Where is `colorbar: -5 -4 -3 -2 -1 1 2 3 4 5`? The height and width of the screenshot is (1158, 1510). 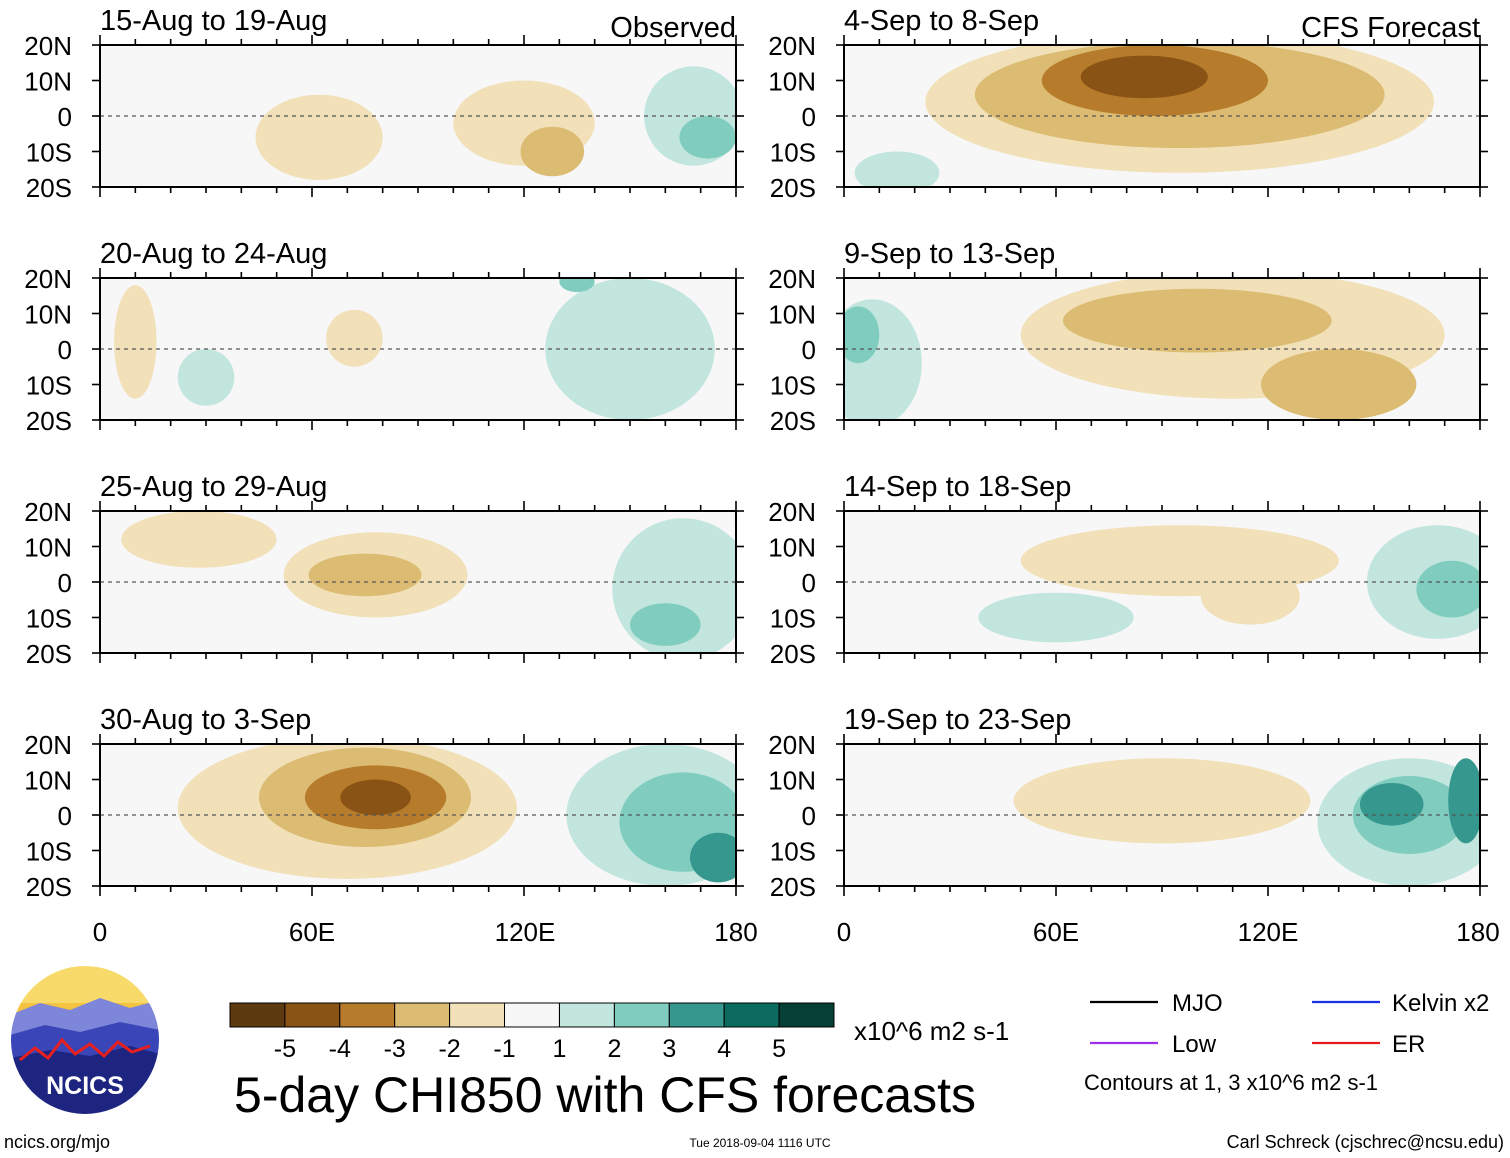
colorbar: -5 -4 -3 -2 -1 1 2 3 4 5 is located at coordinates (532, 1032).